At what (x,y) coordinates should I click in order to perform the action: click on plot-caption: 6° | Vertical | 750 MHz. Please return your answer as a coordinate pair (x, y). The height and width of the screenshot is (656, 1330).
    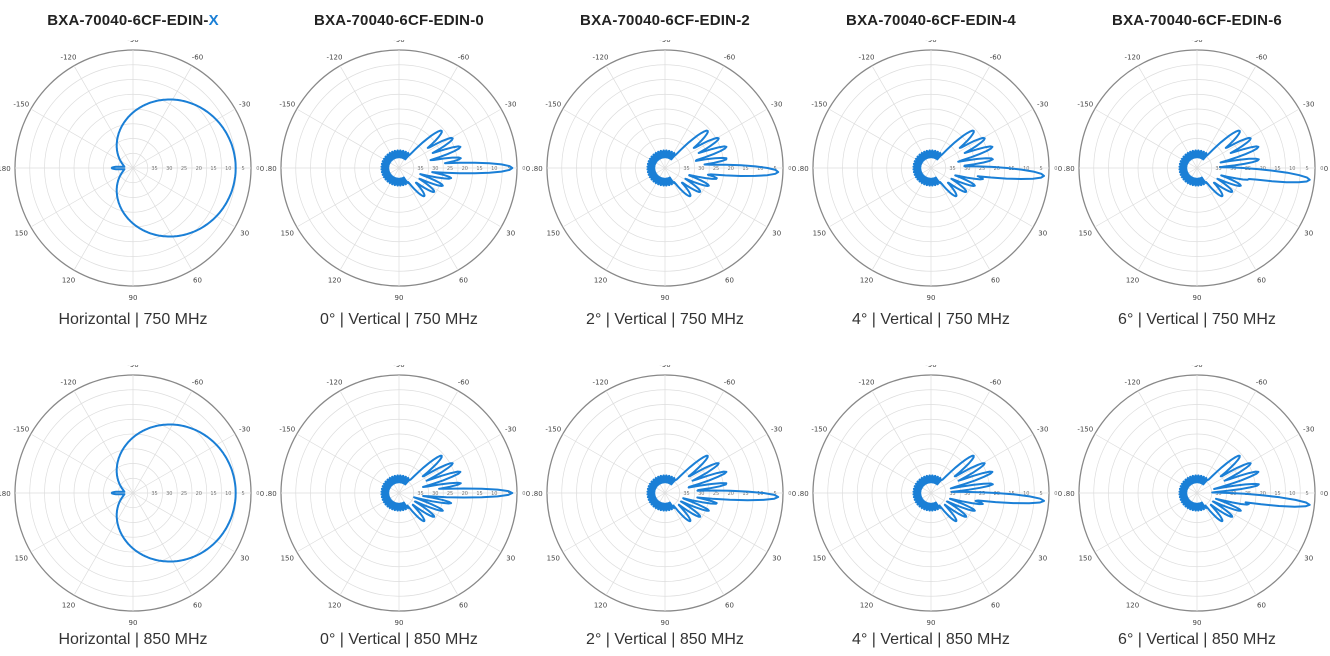
    Looking at the image, I should click on (1197, 319).